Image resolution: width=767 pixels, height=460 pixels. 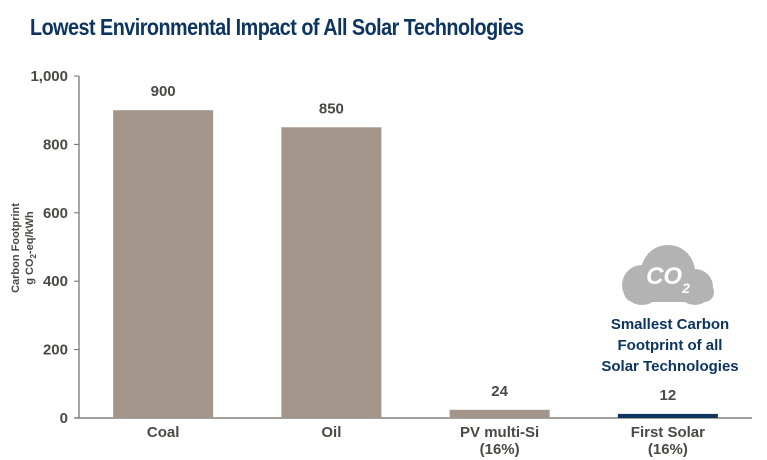 I want to click on category-label: First Solar, so click(x=668, y=432).